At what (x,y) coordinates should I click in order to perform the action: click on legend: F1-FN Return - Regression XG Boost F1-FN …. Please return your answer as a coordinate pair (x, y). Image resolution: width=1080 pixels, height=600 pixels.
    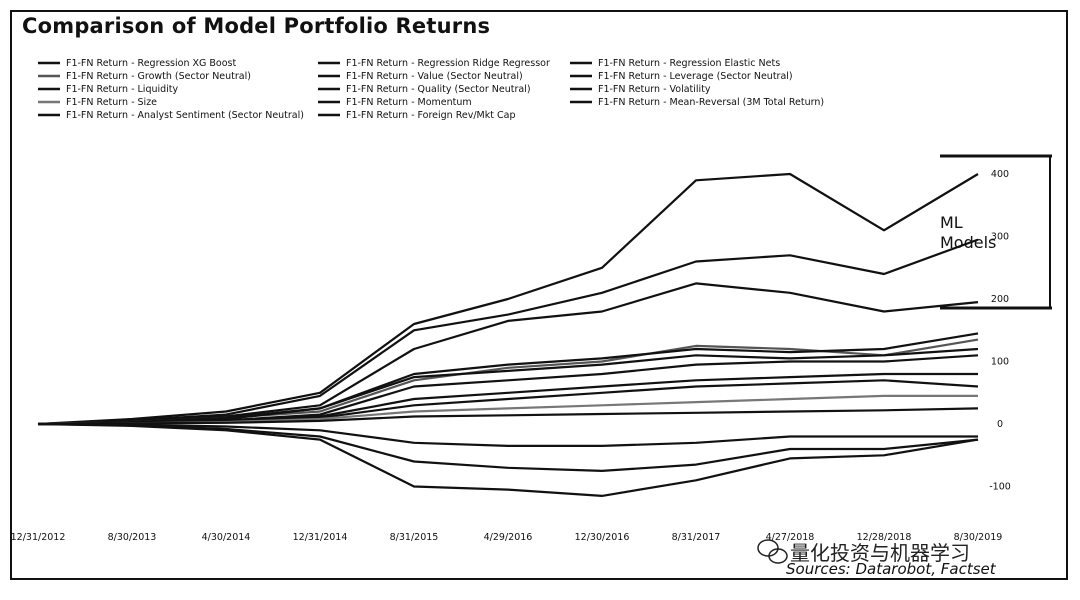
    Looking at the image, I should click on (431, 89).